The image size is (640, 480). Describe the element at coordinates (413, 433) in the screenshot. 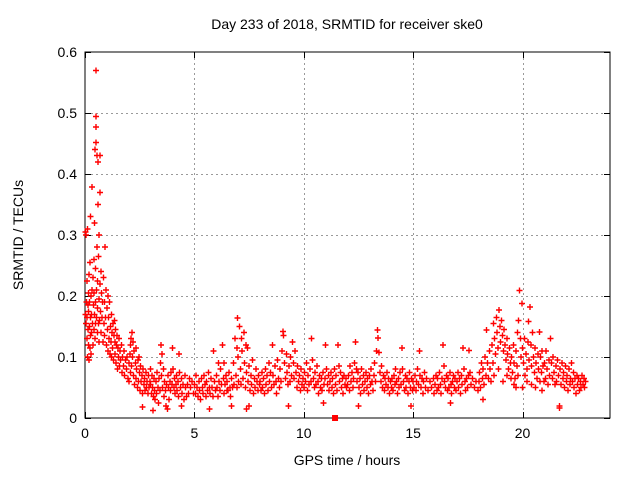

I see `x-tick-label: 15` at that location.